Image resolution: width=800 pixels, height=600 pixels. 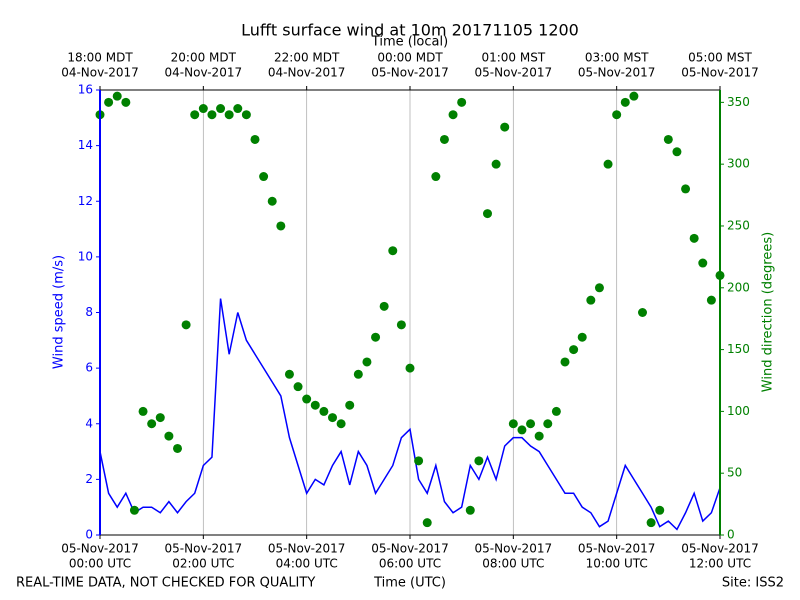 I want to click on chart-title: Lufft surface wind at 10m 20171105 1200, so click(x=410, y=30).